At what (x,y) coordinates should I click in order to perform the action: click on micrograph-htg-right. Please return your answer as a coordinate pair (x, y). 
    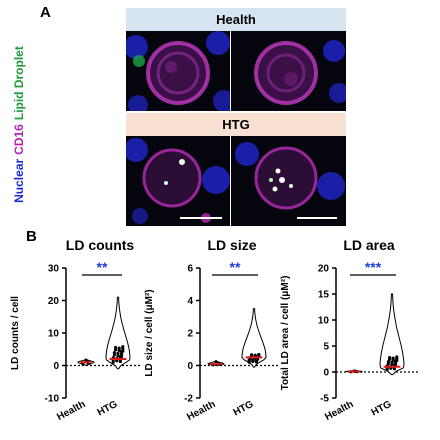
    Looking at the image, I should click on (288, 181).